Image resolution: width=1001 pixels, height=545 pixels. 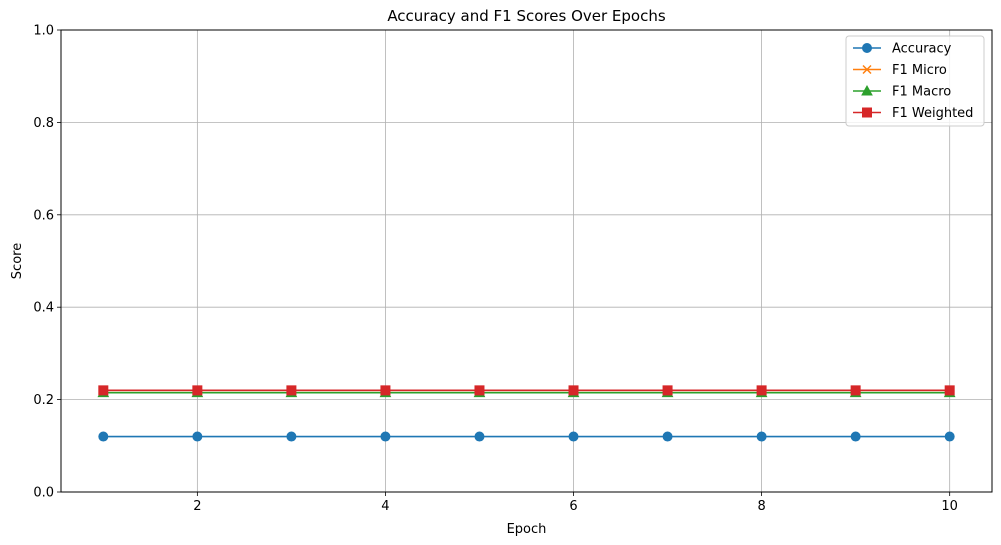 I want to click on y-tick-label: 0.8, so click(x=43, y=123).